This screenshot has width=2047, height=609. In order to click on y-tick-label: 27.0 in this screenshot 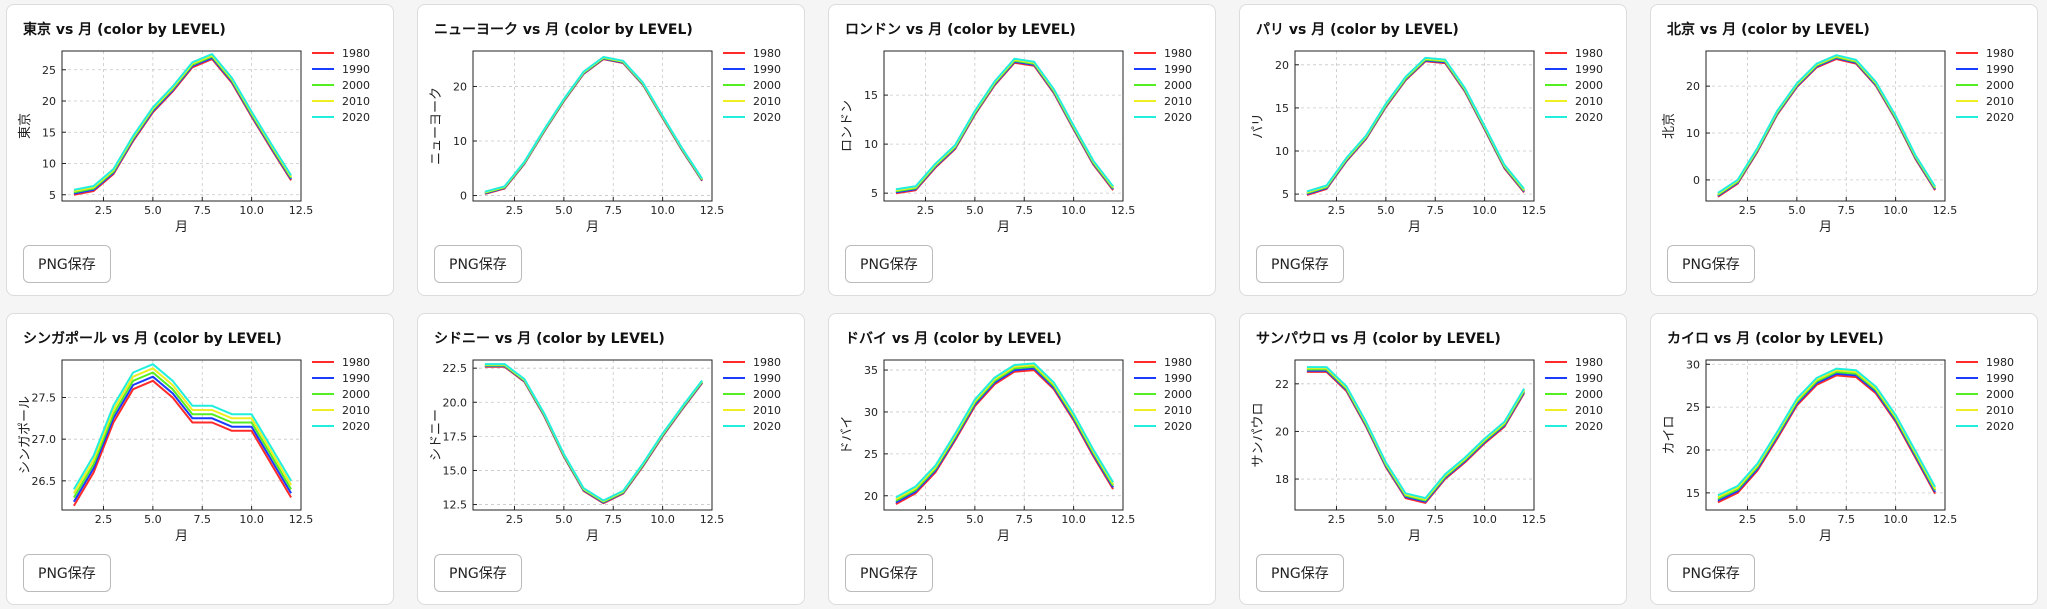, I will do `click(44, 439)`.